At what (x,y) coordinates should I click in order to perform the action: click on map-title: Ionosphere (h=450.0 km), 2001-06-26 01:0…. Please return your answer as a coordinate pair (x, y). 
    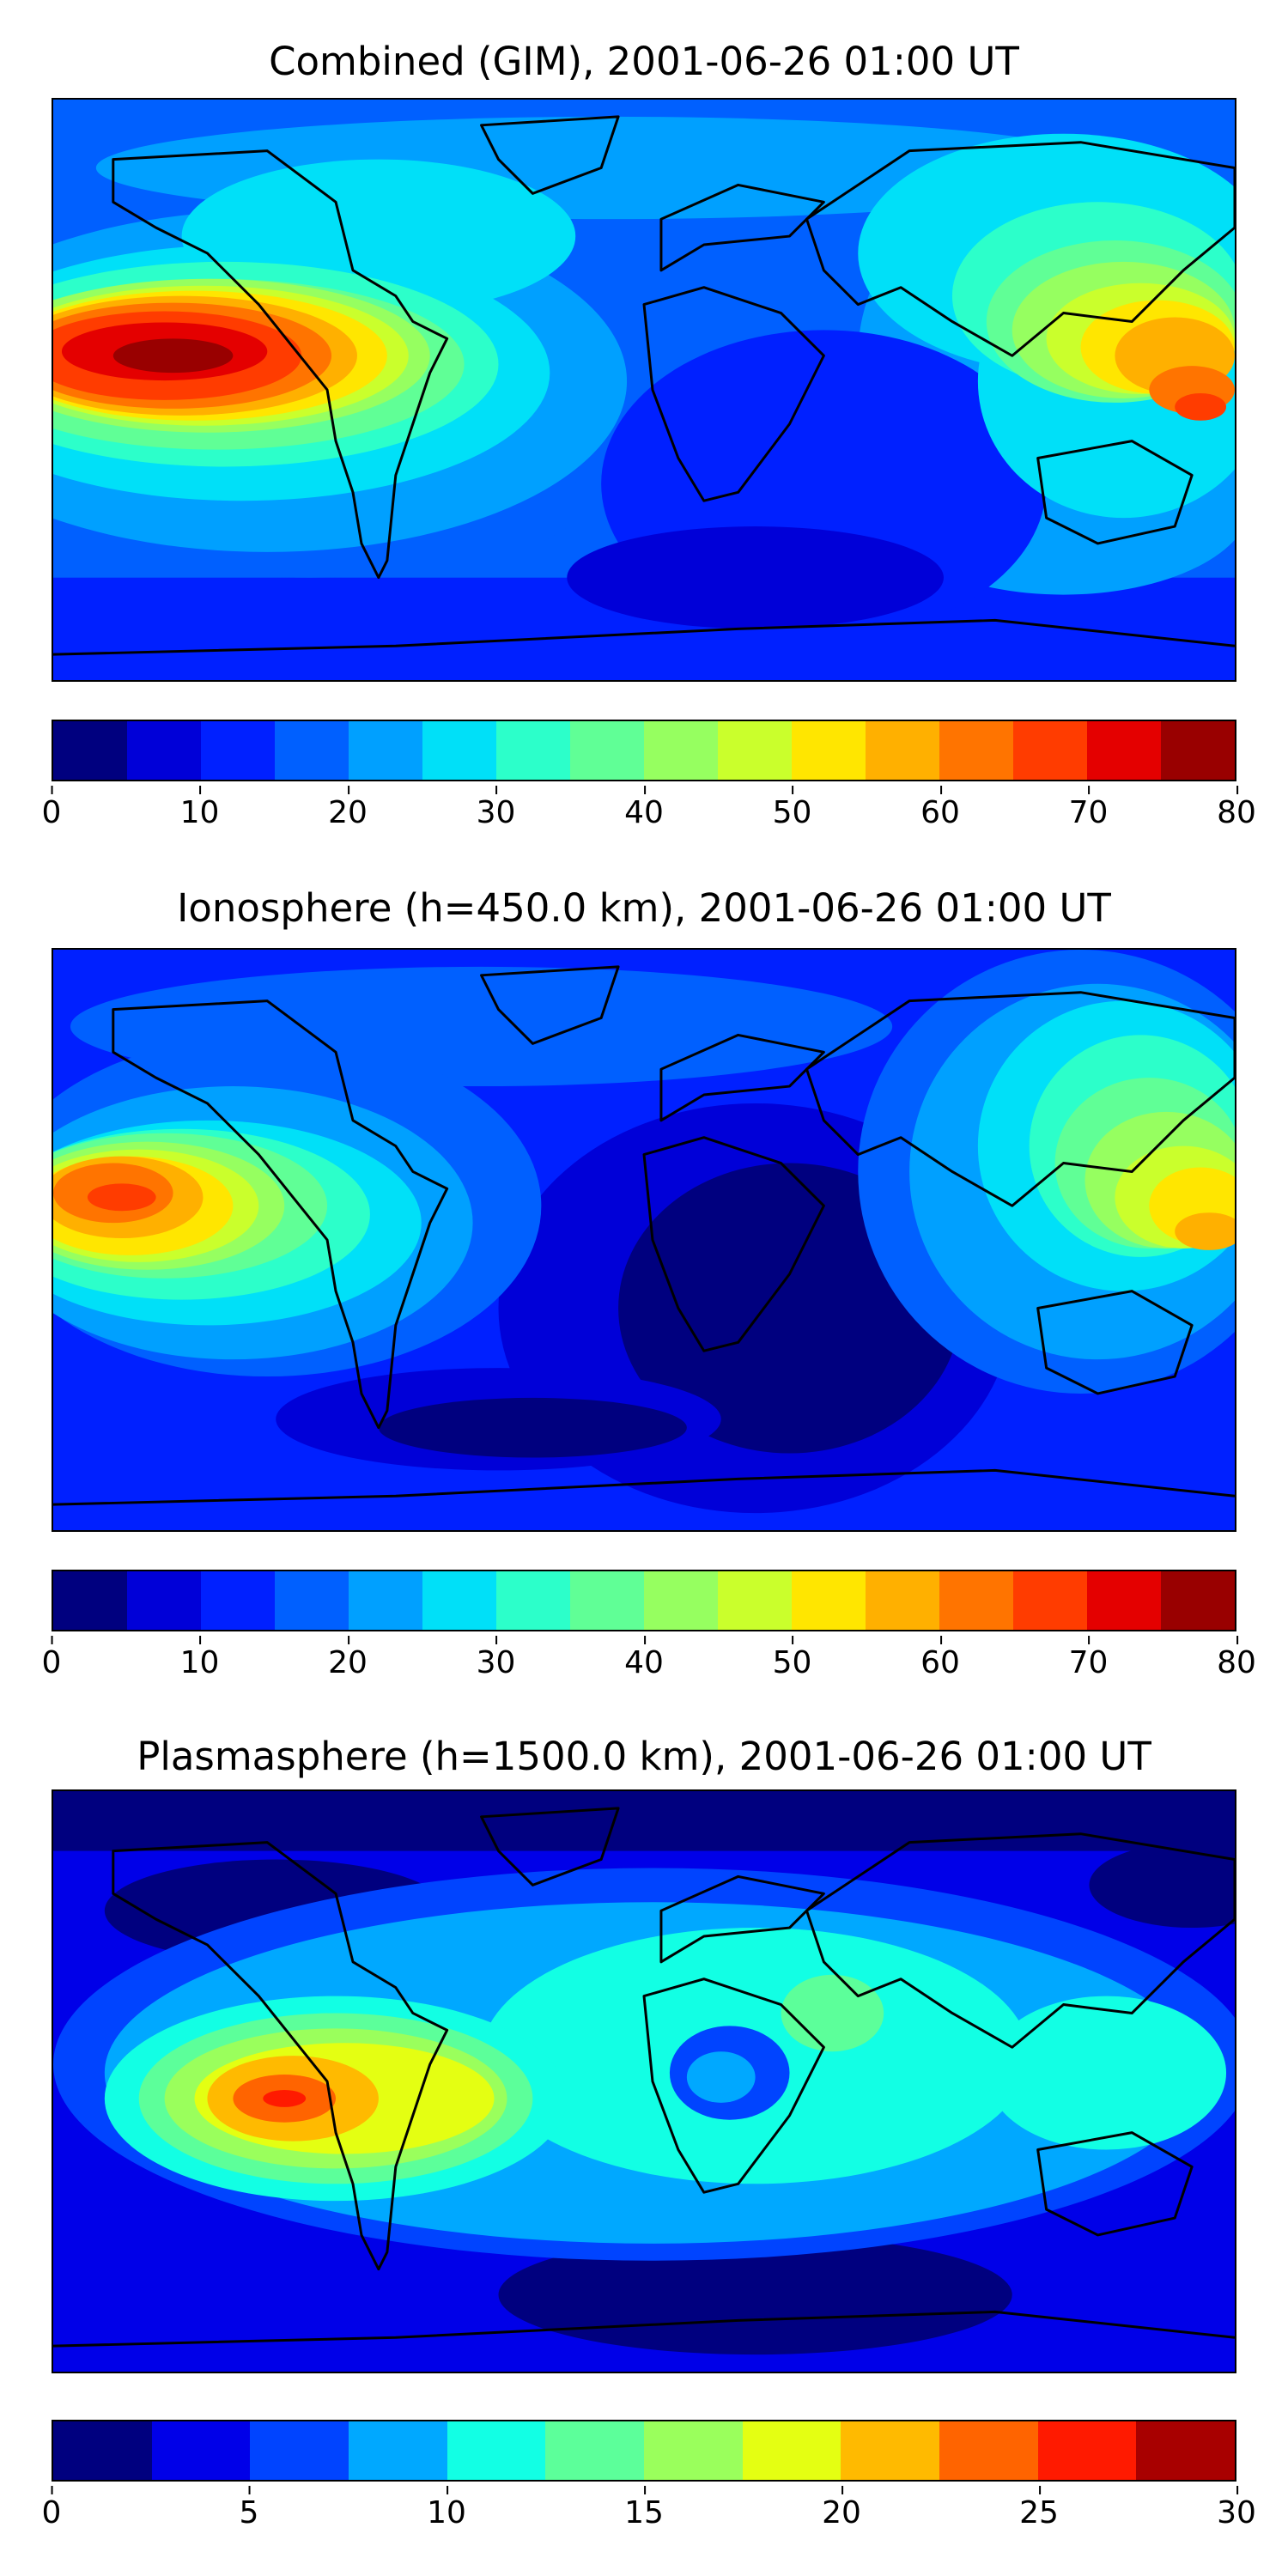
    Looking at the image, I should click on (644, 908).